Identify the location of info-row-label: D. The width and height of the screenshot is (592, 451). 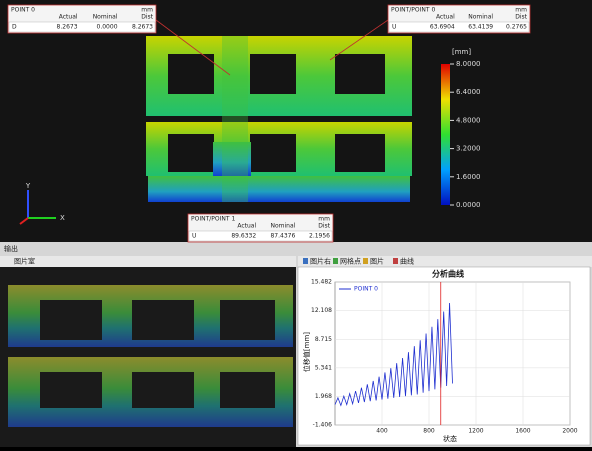
(14, 27).